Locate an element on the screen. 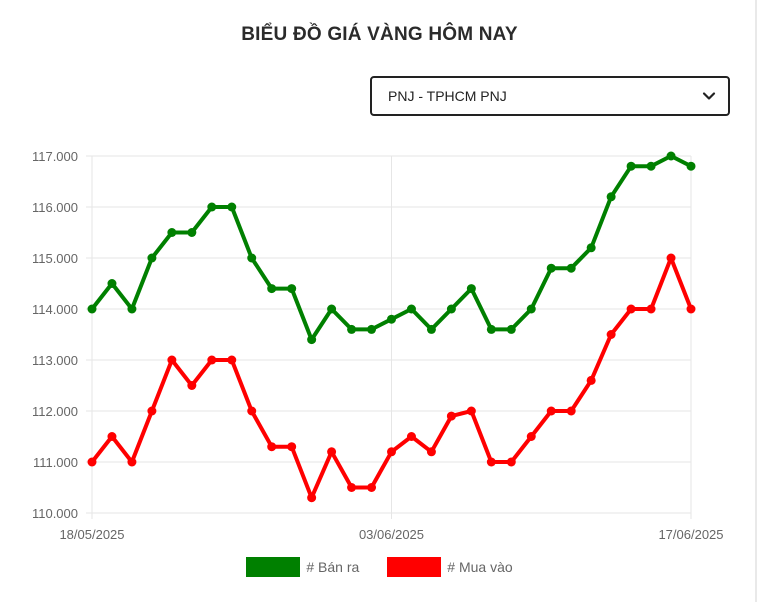  x-tick-label: 17/06/2025 is located at coordinates (690, 534).